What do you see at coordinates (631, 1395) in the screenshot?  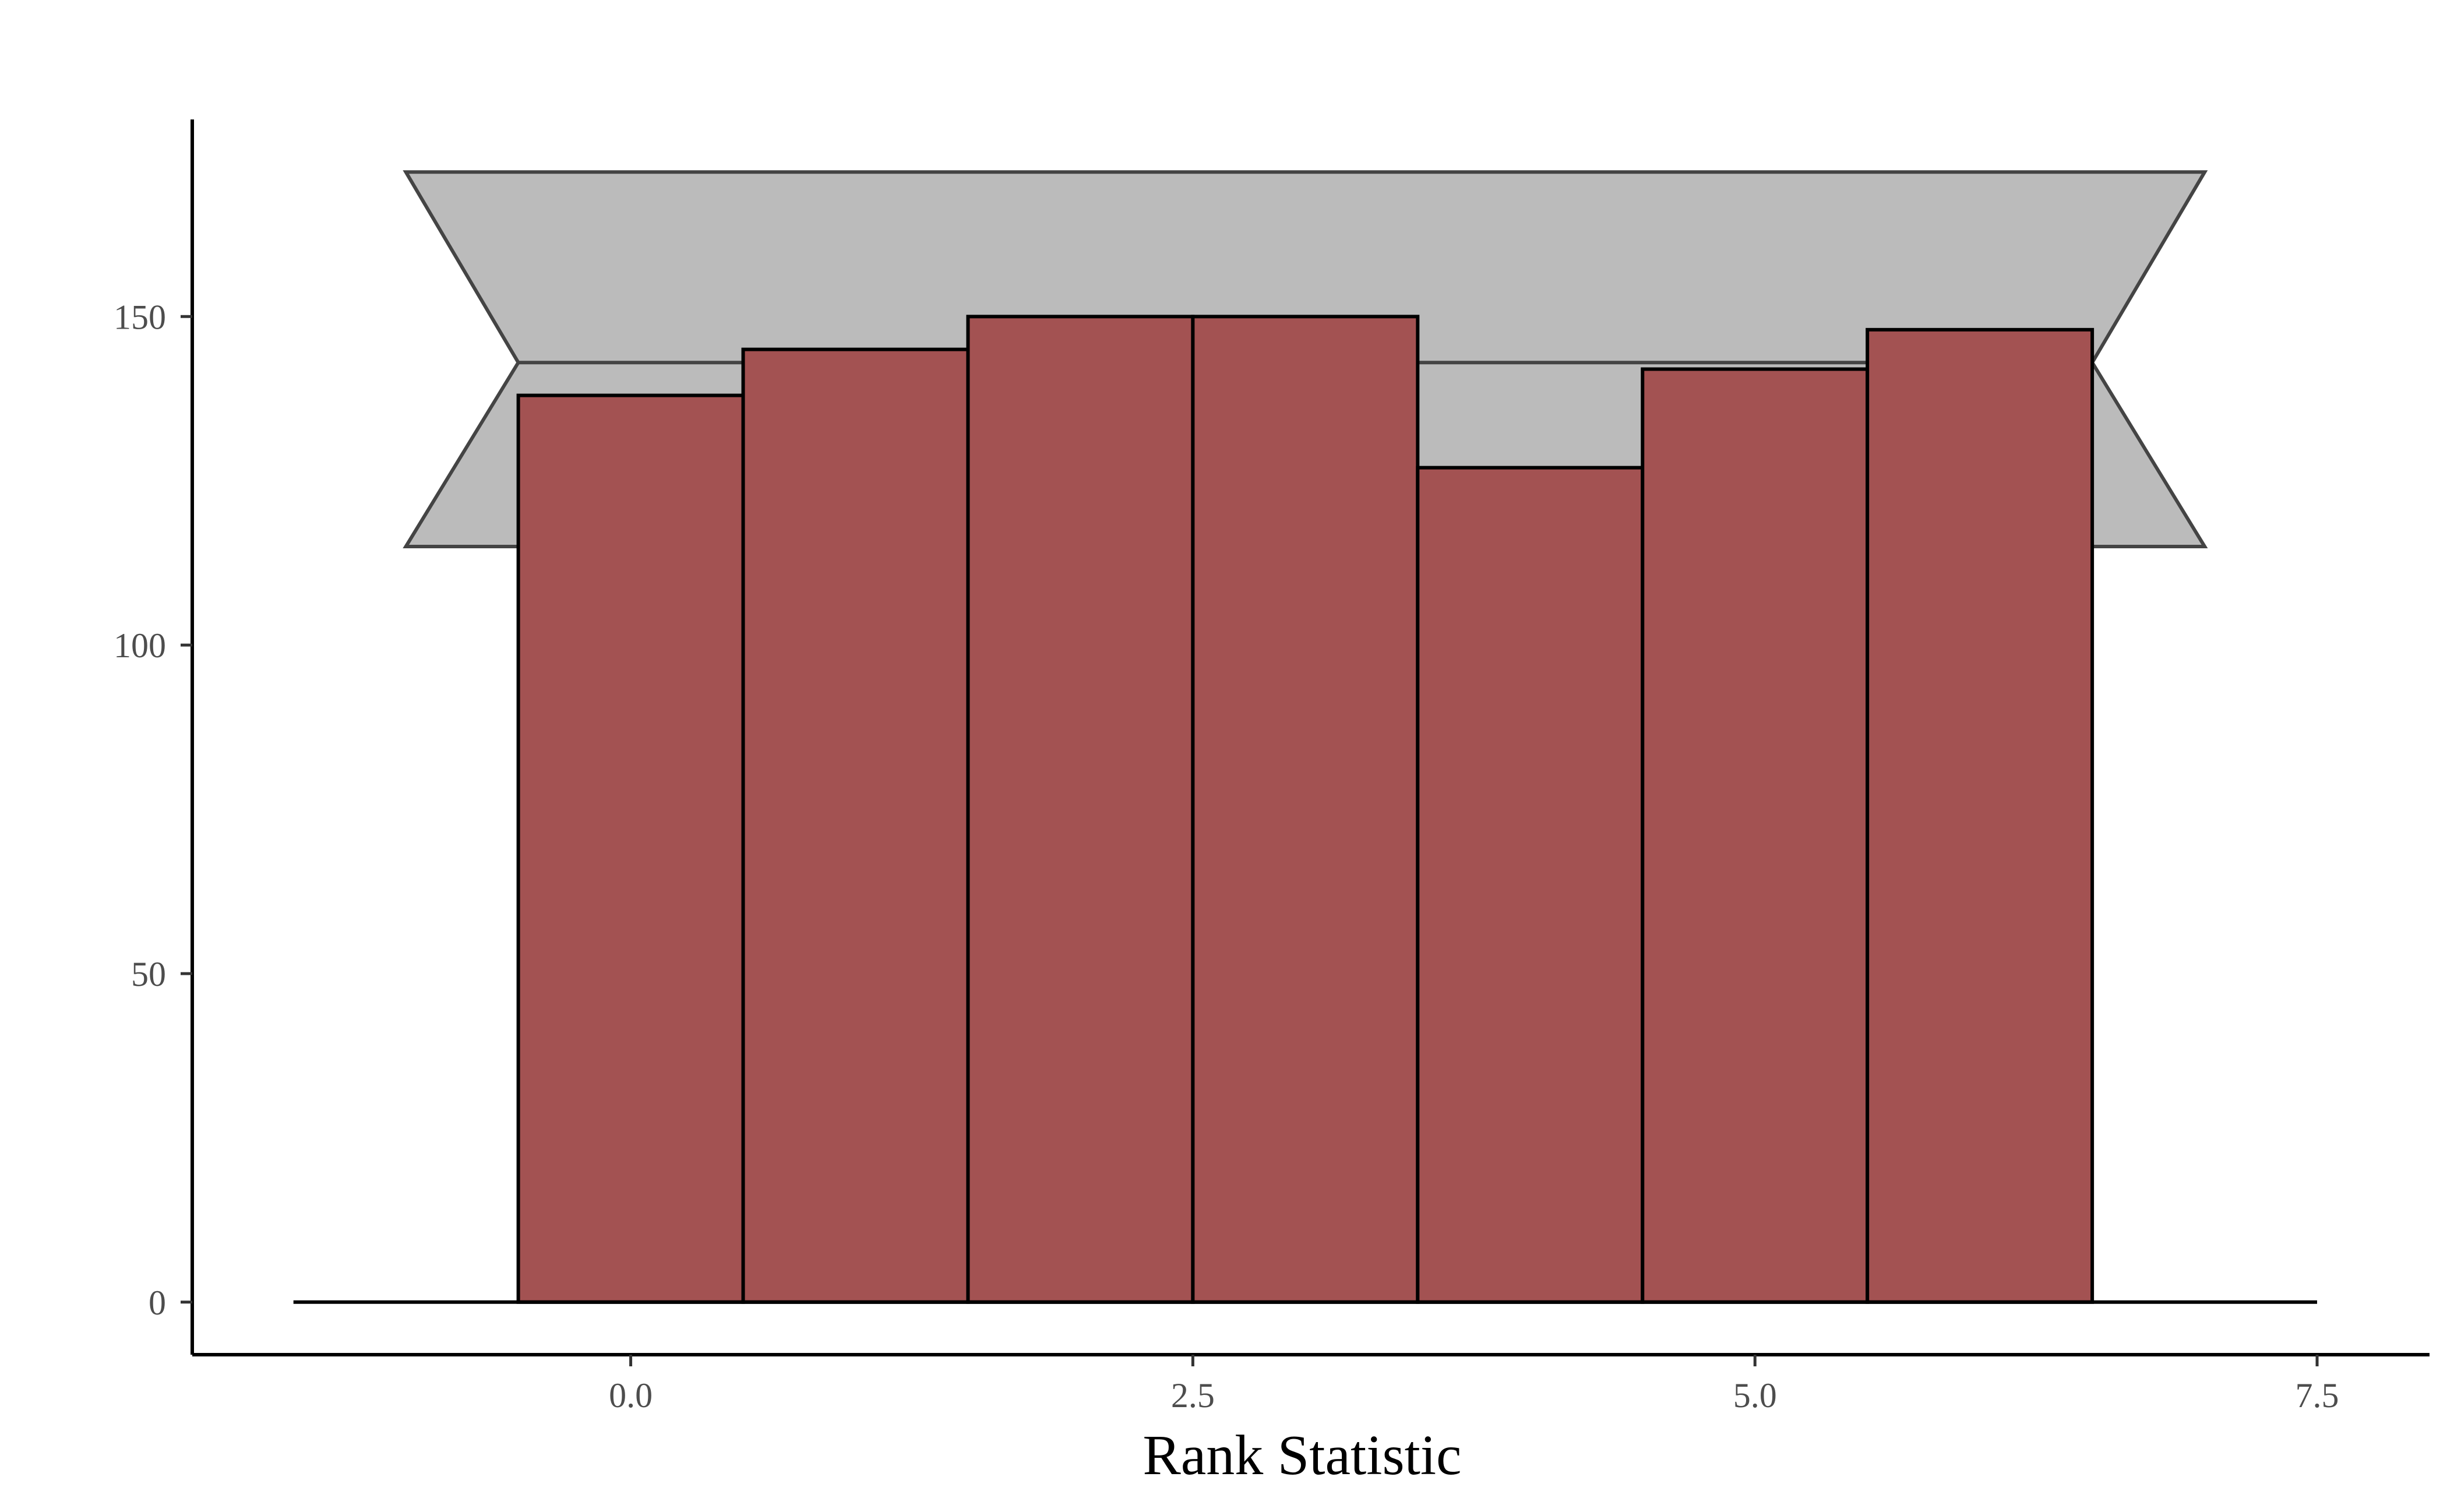 I see `x-tick-label: 0.0` at bounding box center [631, 1395].